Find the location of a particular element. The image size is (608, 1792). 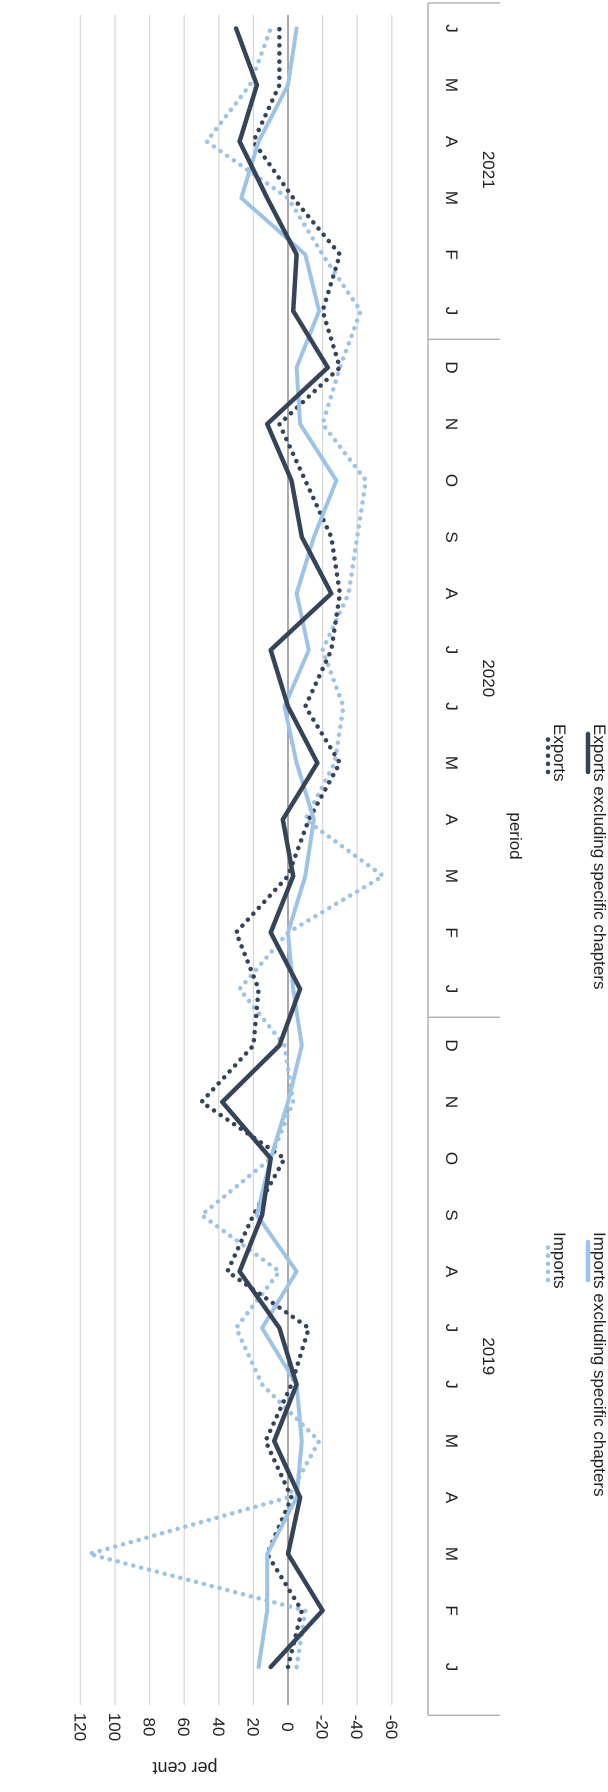

year-label: 2020 is located at coordinates (488, 678).